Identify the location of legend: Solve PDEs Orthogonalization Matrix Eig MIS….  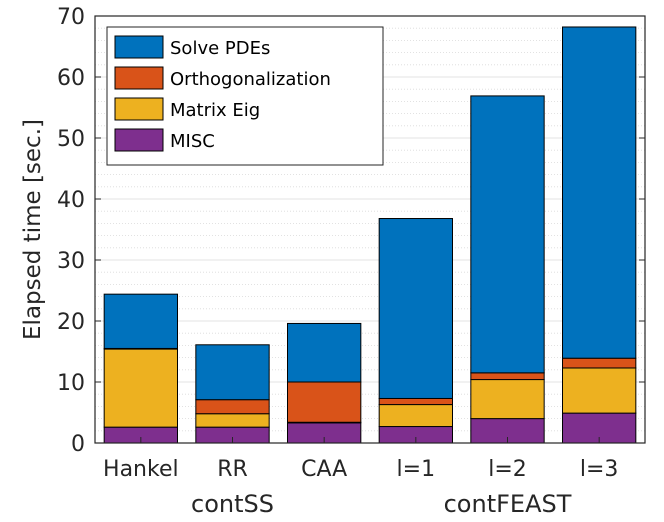
(245, 96).